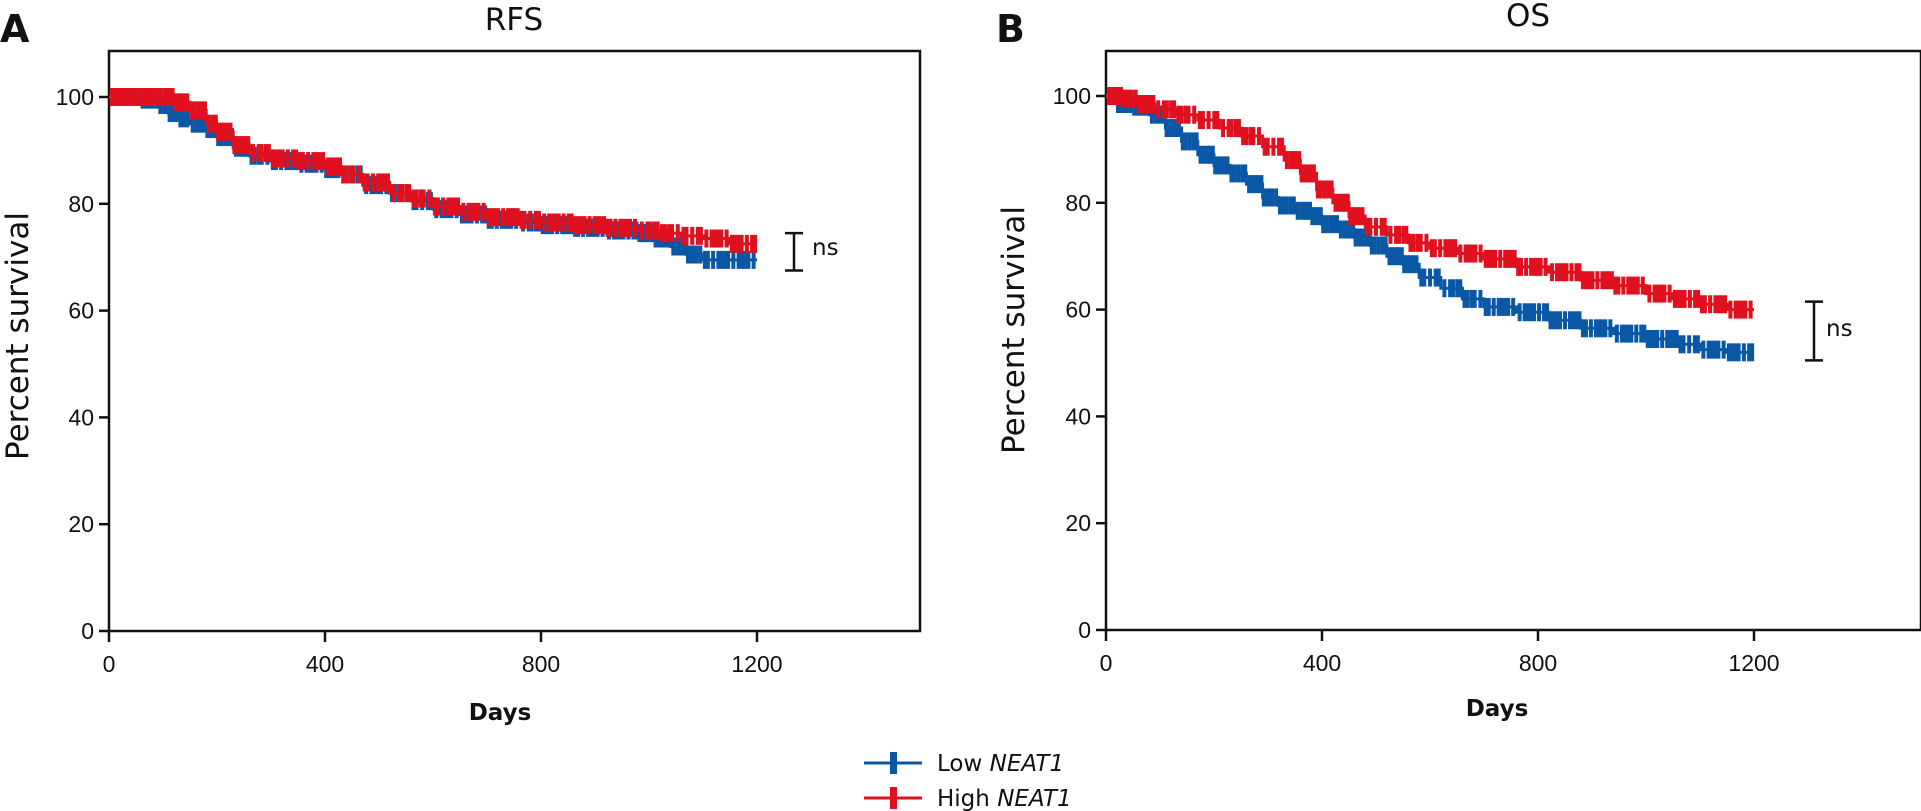 The image size is (1921, 811). What do you see at coordinates (1538, 663) in the screenshot?
I see `x-tick-label: 800` at bounding box center [1538, 663].